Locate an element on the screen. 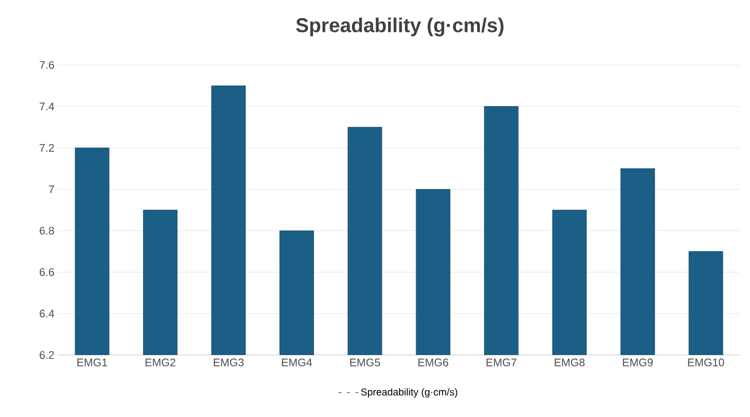  y-tick-label: 6.4 is located at coordinates (47, 314).